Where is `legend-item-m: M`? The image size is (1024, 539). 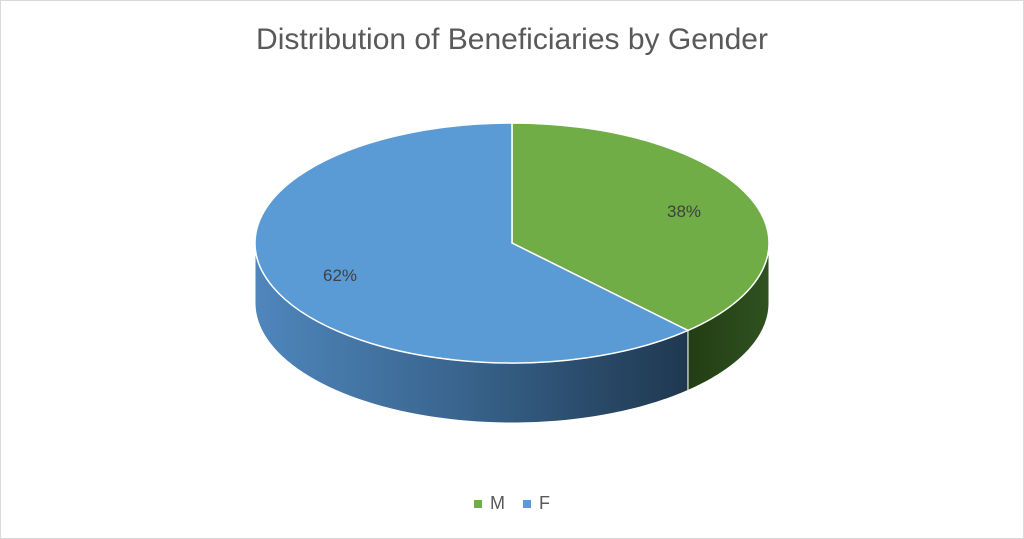
legend-item-m: M is located at coordinates (489, 503).